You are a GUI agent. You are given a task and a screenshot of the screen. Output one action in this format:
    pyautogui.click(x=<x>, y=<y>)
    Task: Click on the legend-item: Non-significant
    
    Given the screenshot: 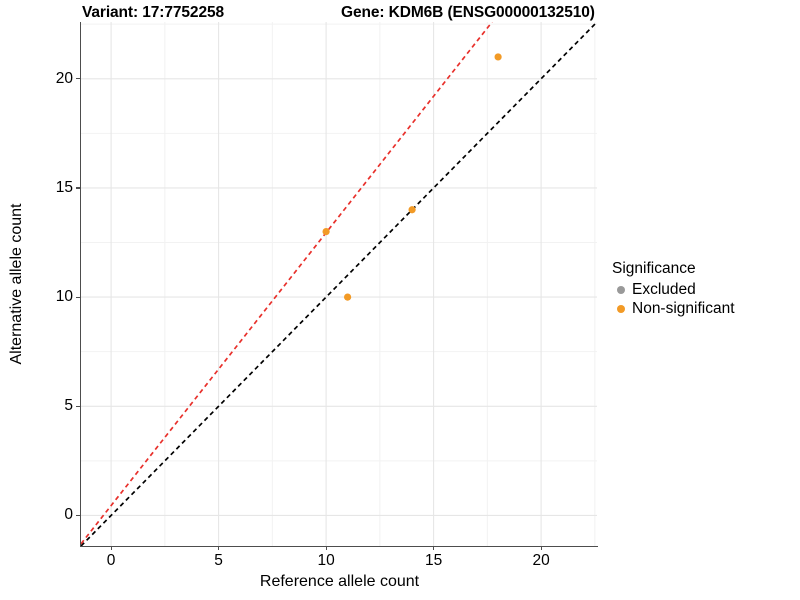 What is the action you would take?
    pyautogui.click(x=705, y=308)
    